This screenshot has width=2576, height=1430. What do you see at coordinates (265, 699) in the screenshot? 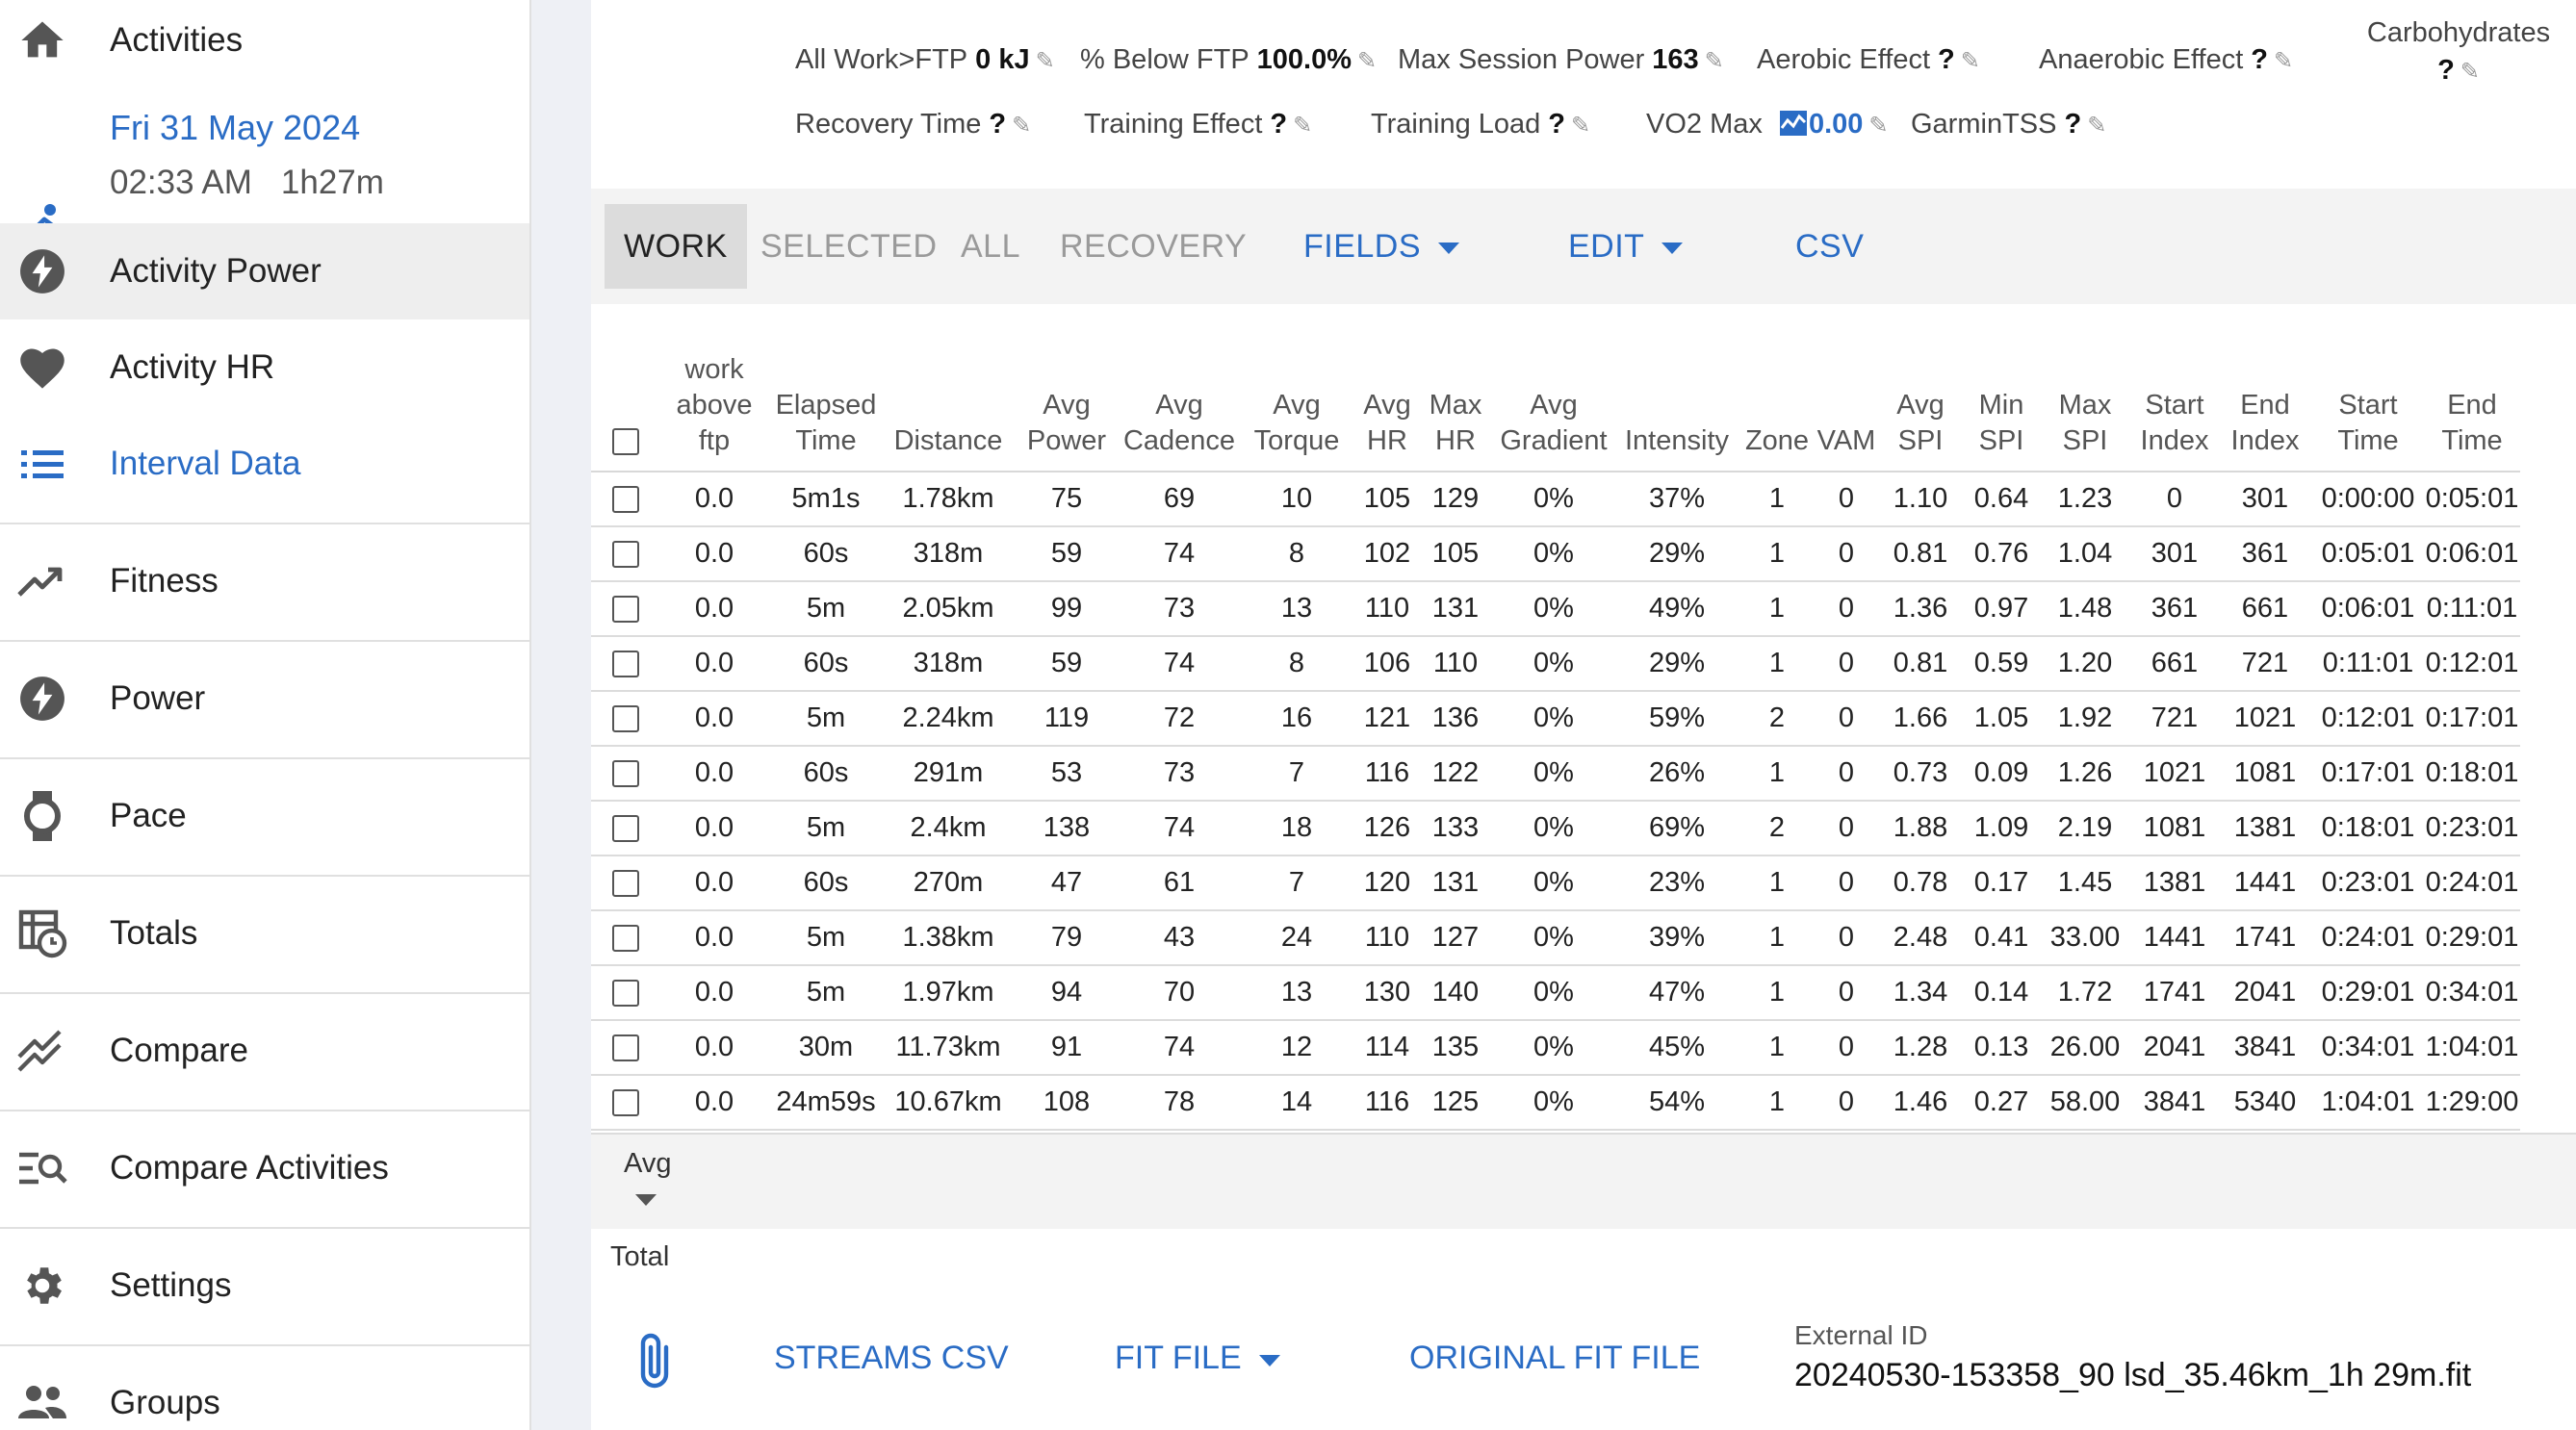
I see `sidebar-item-power: Power` at bounding box center [265, 699].